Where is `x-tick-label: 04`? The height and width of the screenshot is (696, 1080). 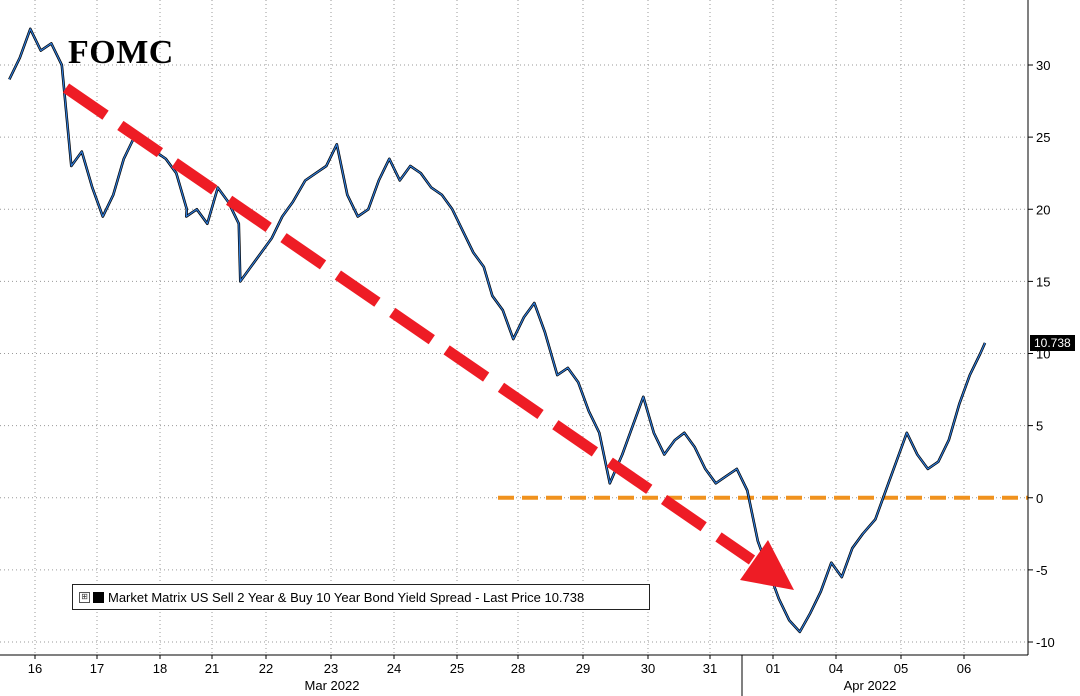
x-tick-label: 04 is located at coordinates (836, 668).